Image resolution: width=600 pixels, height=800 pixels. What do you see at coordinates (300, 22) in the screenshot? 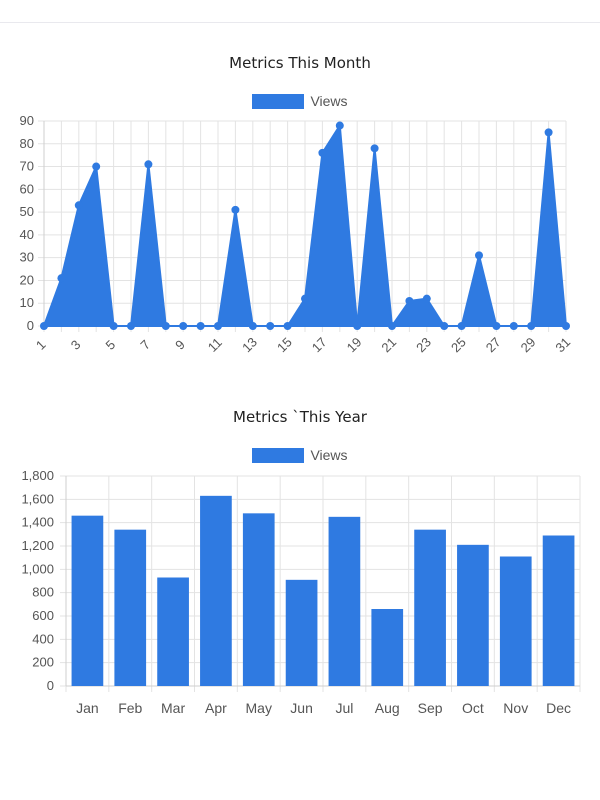
I see `top-divider` at bounding box center [300, 22].